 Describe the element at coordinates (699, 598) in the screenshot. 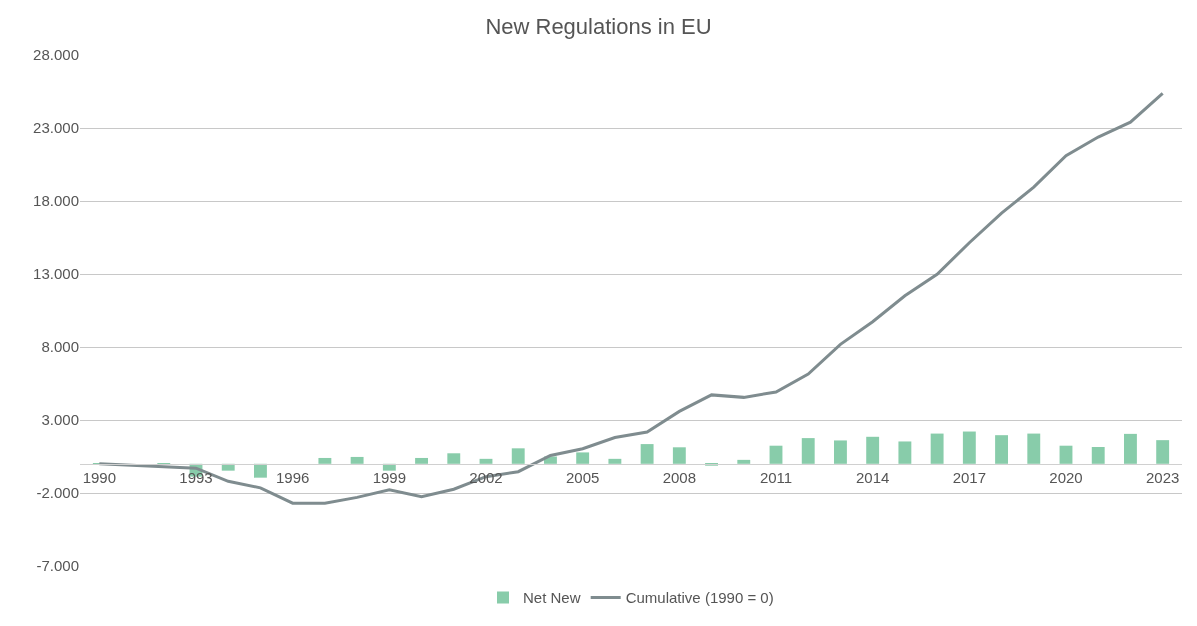

I see `legend-label: Cumulative (1990 = 0)` at that location.